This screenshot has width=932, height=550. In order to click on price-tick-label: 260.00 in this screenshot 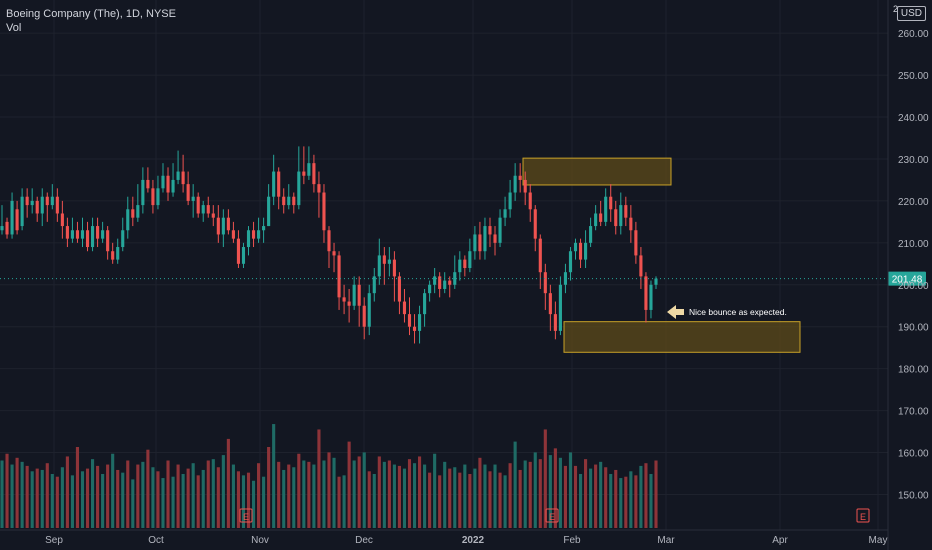, I will do `click(913, 34)`.